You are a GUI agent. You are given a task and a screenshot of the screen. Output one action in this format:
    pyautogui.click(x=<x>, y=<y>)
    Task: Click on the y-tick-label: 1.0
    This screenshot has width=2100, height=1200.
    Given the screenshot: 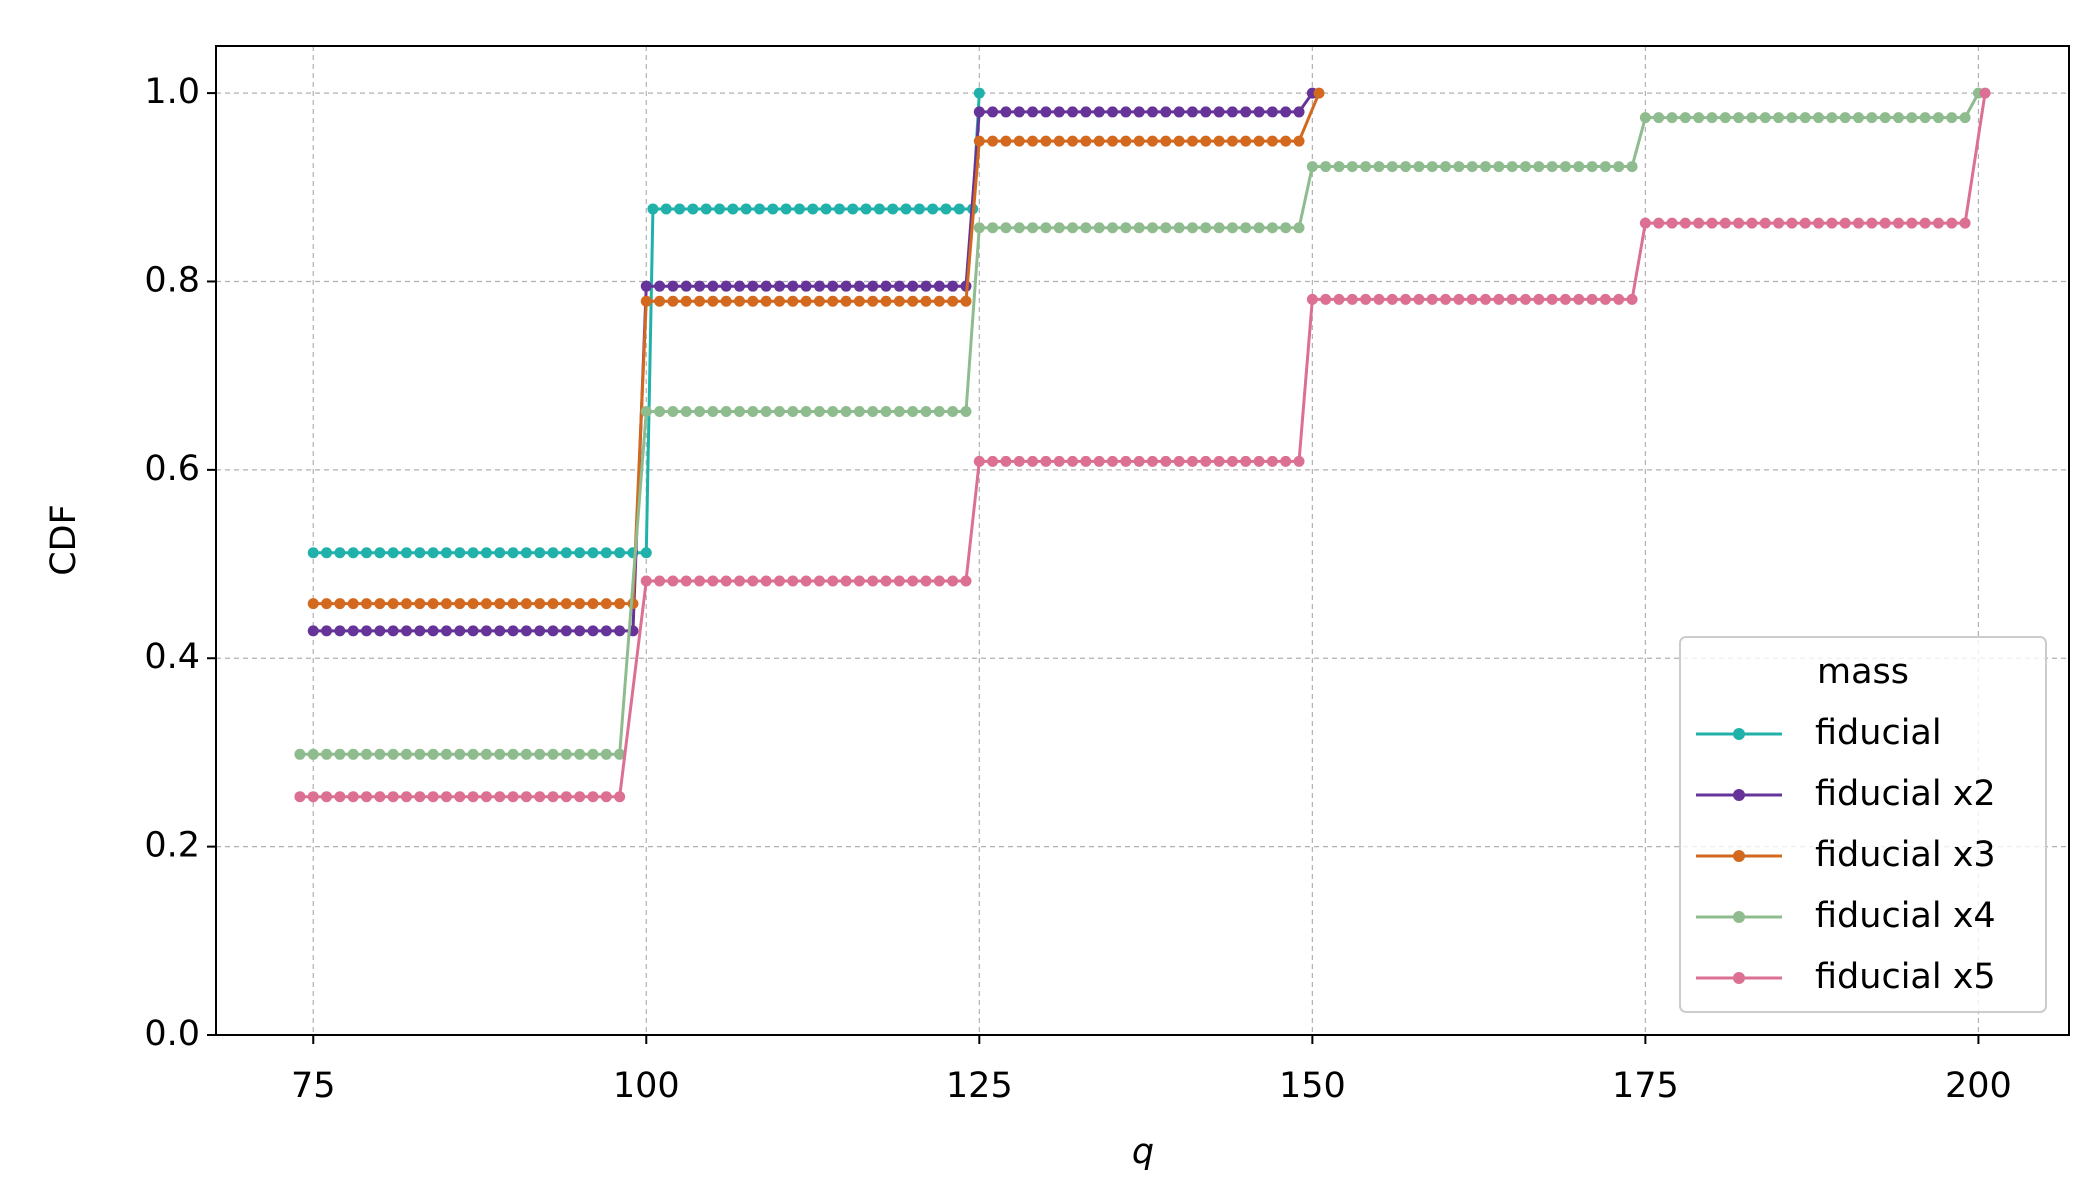 What is the action you would take?
    pyautogui.click(x=172, y=92)
    